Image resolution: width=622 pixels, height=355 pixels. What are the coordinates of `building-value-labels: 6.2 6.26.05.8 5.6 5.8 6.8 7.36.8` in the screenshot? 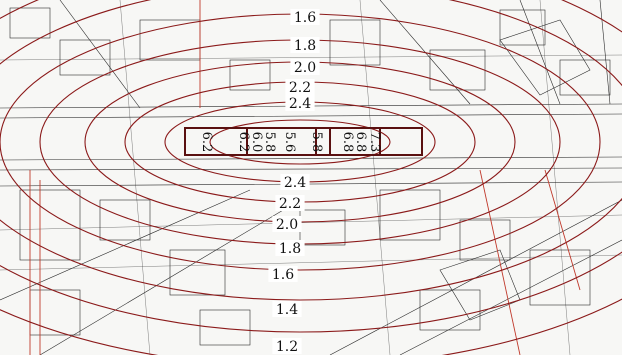 It's located at (290, 142).